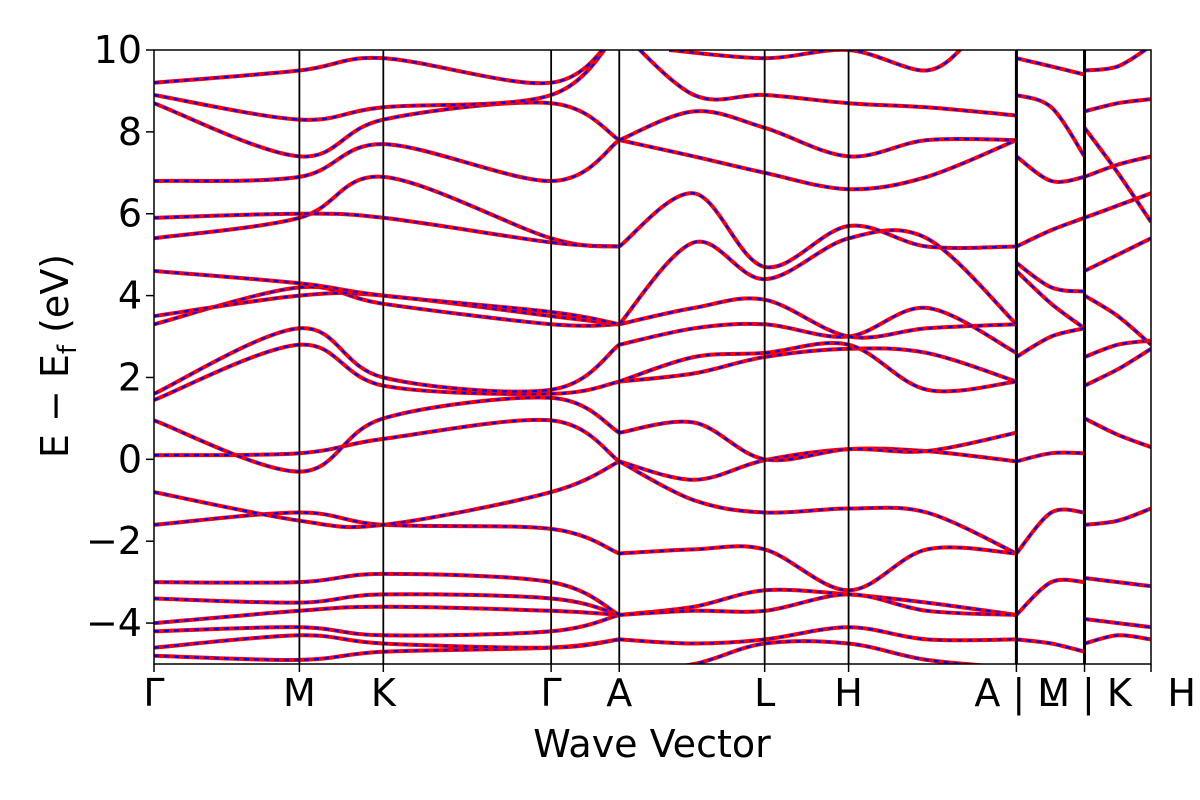  Describe the element at coordinates (120, 336) in the screenshot. I see `y-ticks-layer: −4 −2 0 2 4 6 8 10` at that location.